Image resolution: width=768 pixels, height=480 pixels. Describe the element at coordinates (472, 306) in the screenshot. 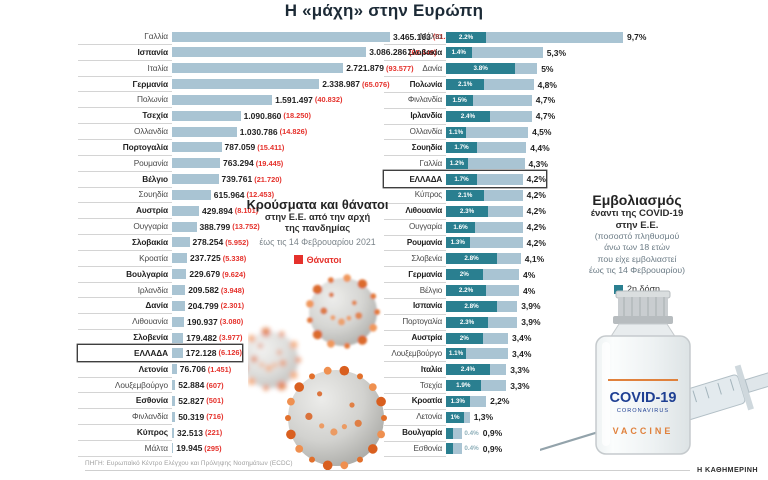

I see `second-dose-bar: 2.8%` at that location.